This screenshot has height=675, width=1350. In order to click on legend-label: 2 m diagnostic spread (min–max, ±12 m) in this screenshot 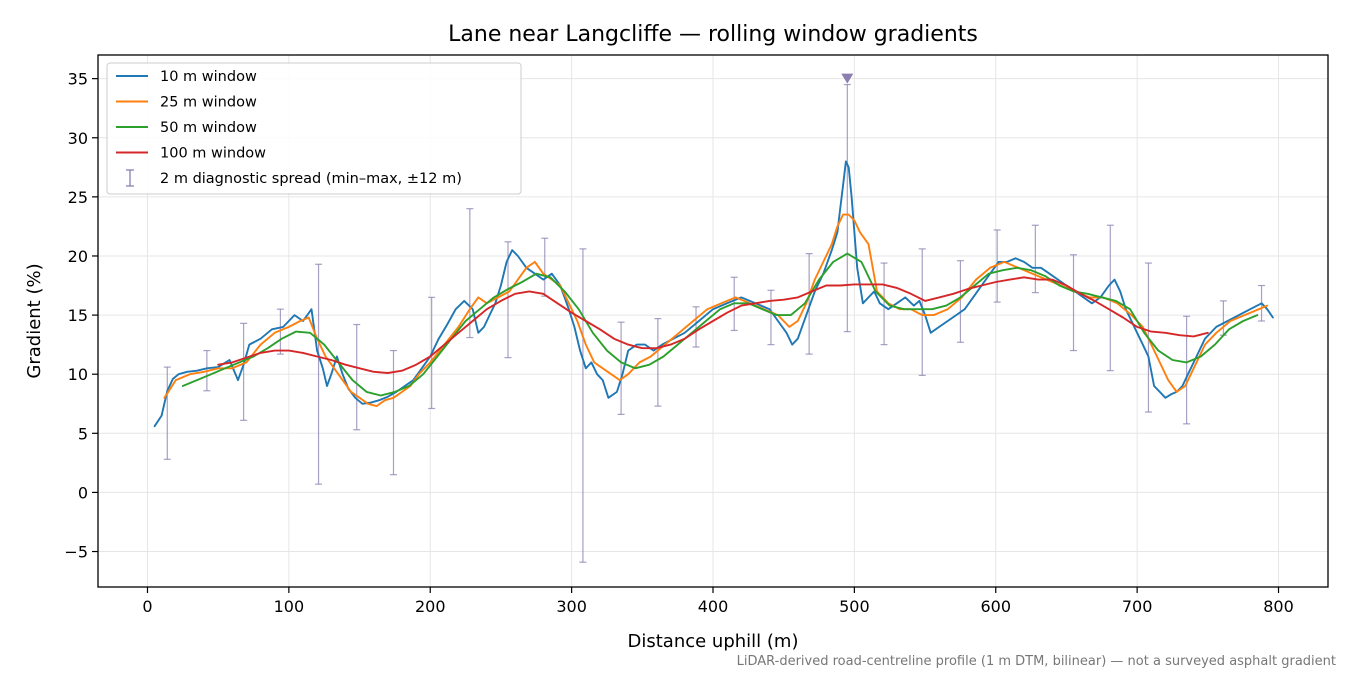, I will do `click(311, 179)`.